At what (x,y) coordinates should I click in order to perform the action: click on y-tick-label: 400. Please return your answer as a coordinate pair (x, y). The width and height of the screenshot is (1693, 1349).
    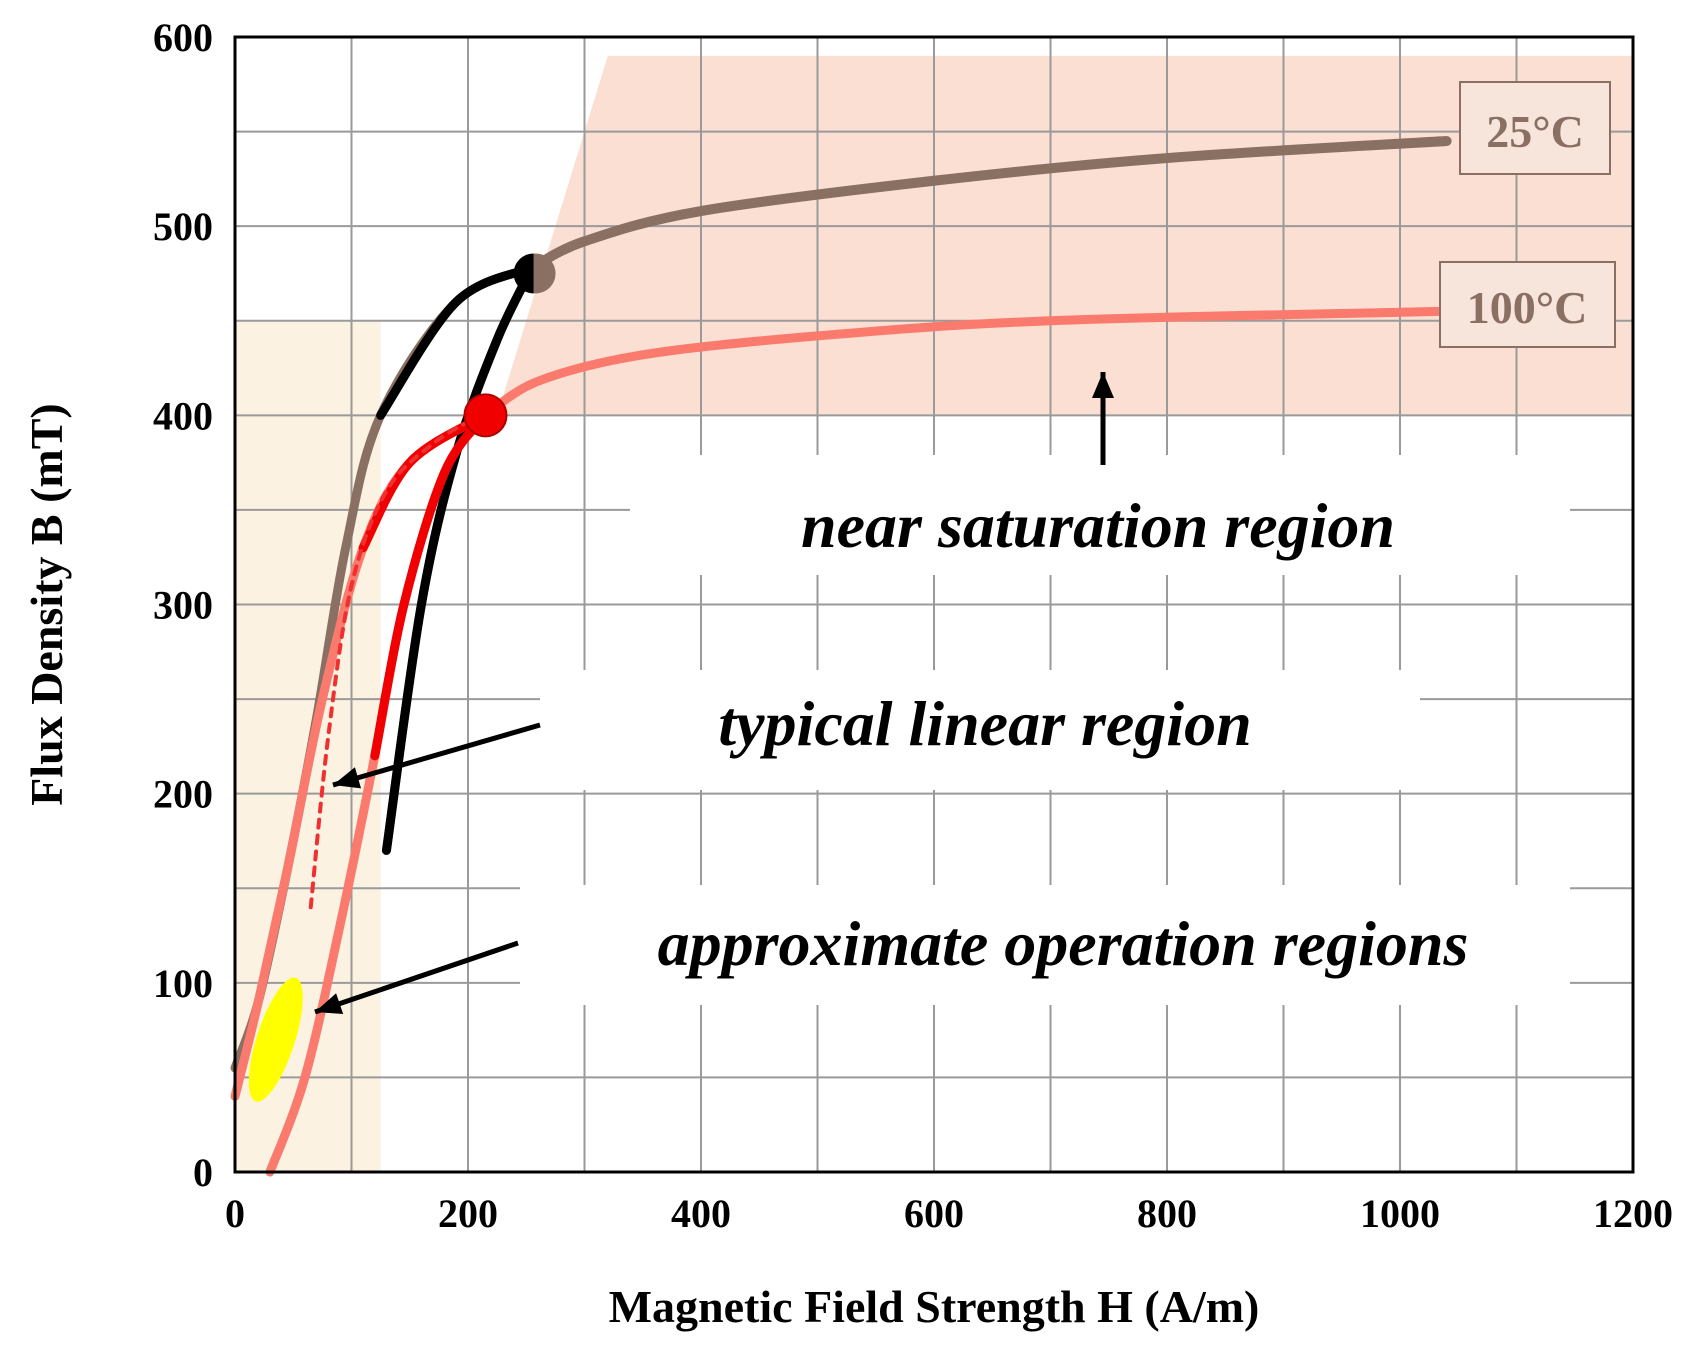
    Looking at the image, I should click on (183, 415).